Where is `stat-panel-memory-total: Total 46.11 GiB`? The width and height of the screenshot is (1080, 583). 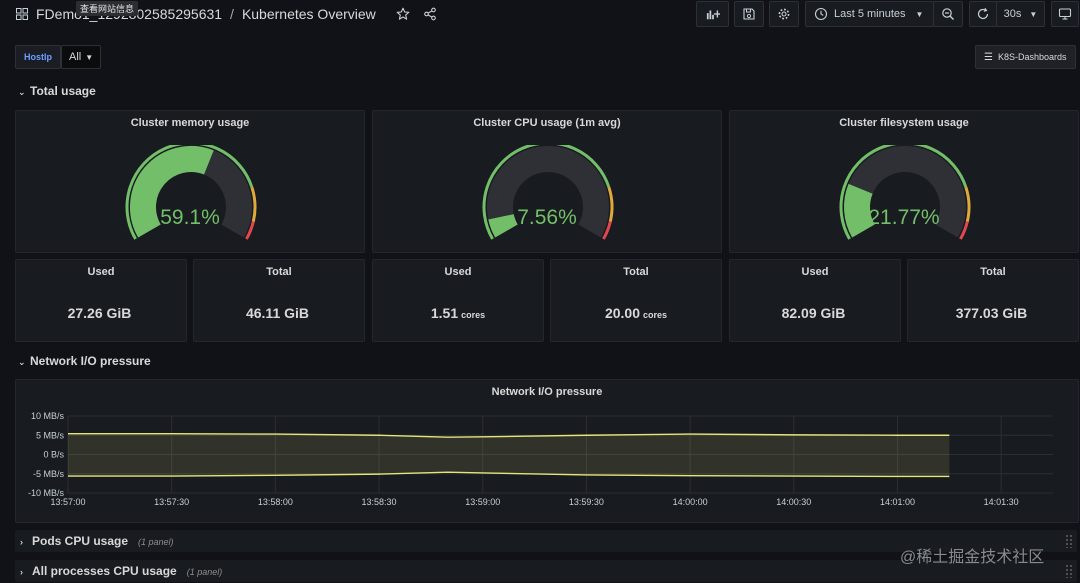
stat-panel-memory-total: Total 46.11 GiB is located at coordinates (279, 300).